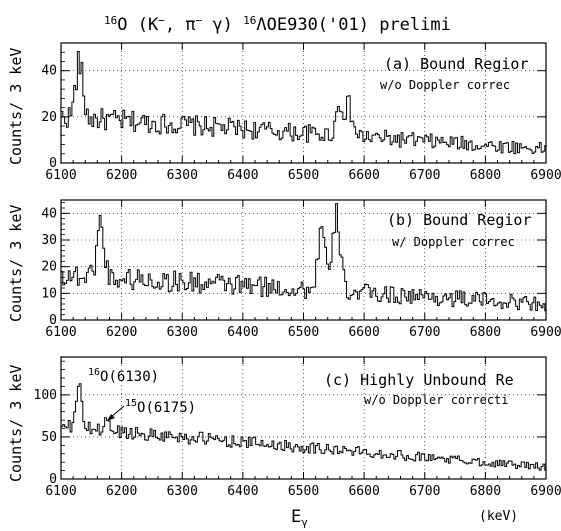  I want to click on y-tick-label: 10, so click(49, 293).